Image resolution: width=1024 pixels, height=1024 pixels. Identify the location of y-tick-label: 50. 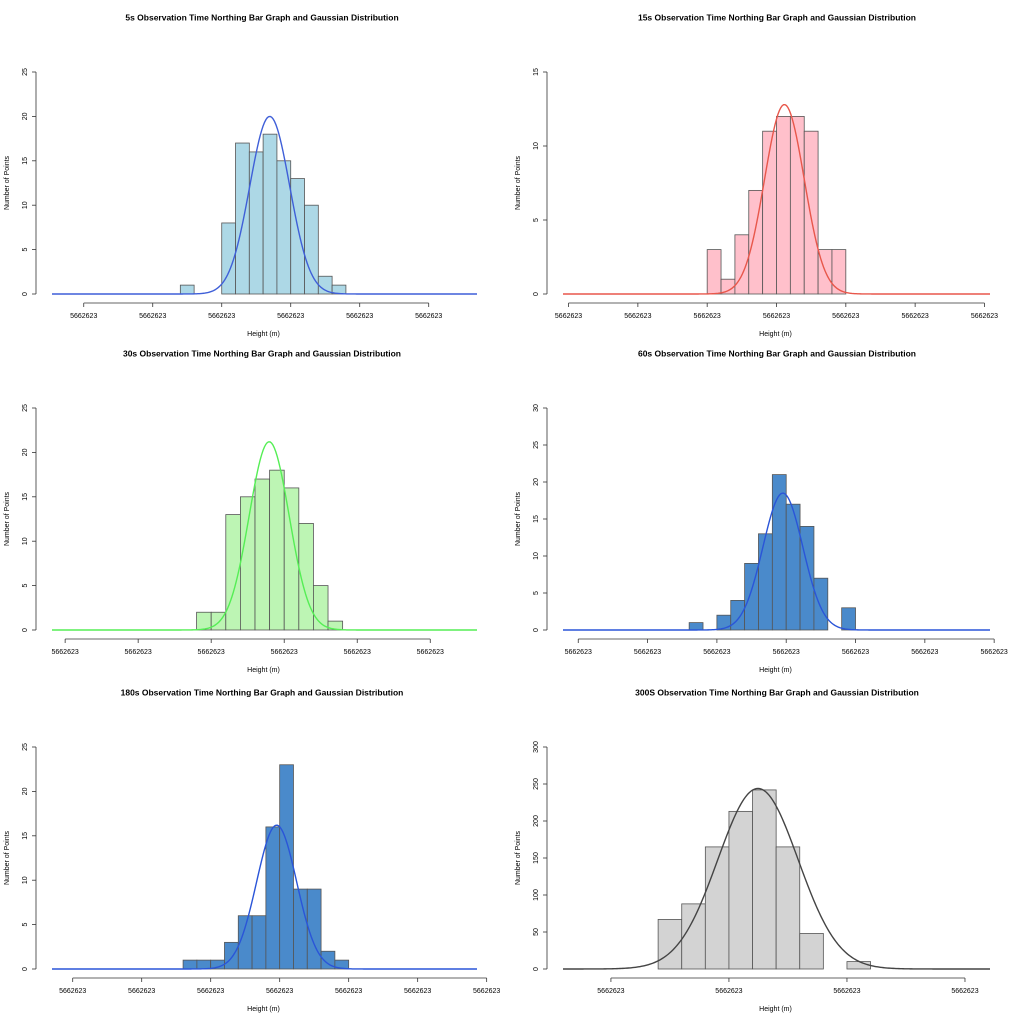
(536, 932).